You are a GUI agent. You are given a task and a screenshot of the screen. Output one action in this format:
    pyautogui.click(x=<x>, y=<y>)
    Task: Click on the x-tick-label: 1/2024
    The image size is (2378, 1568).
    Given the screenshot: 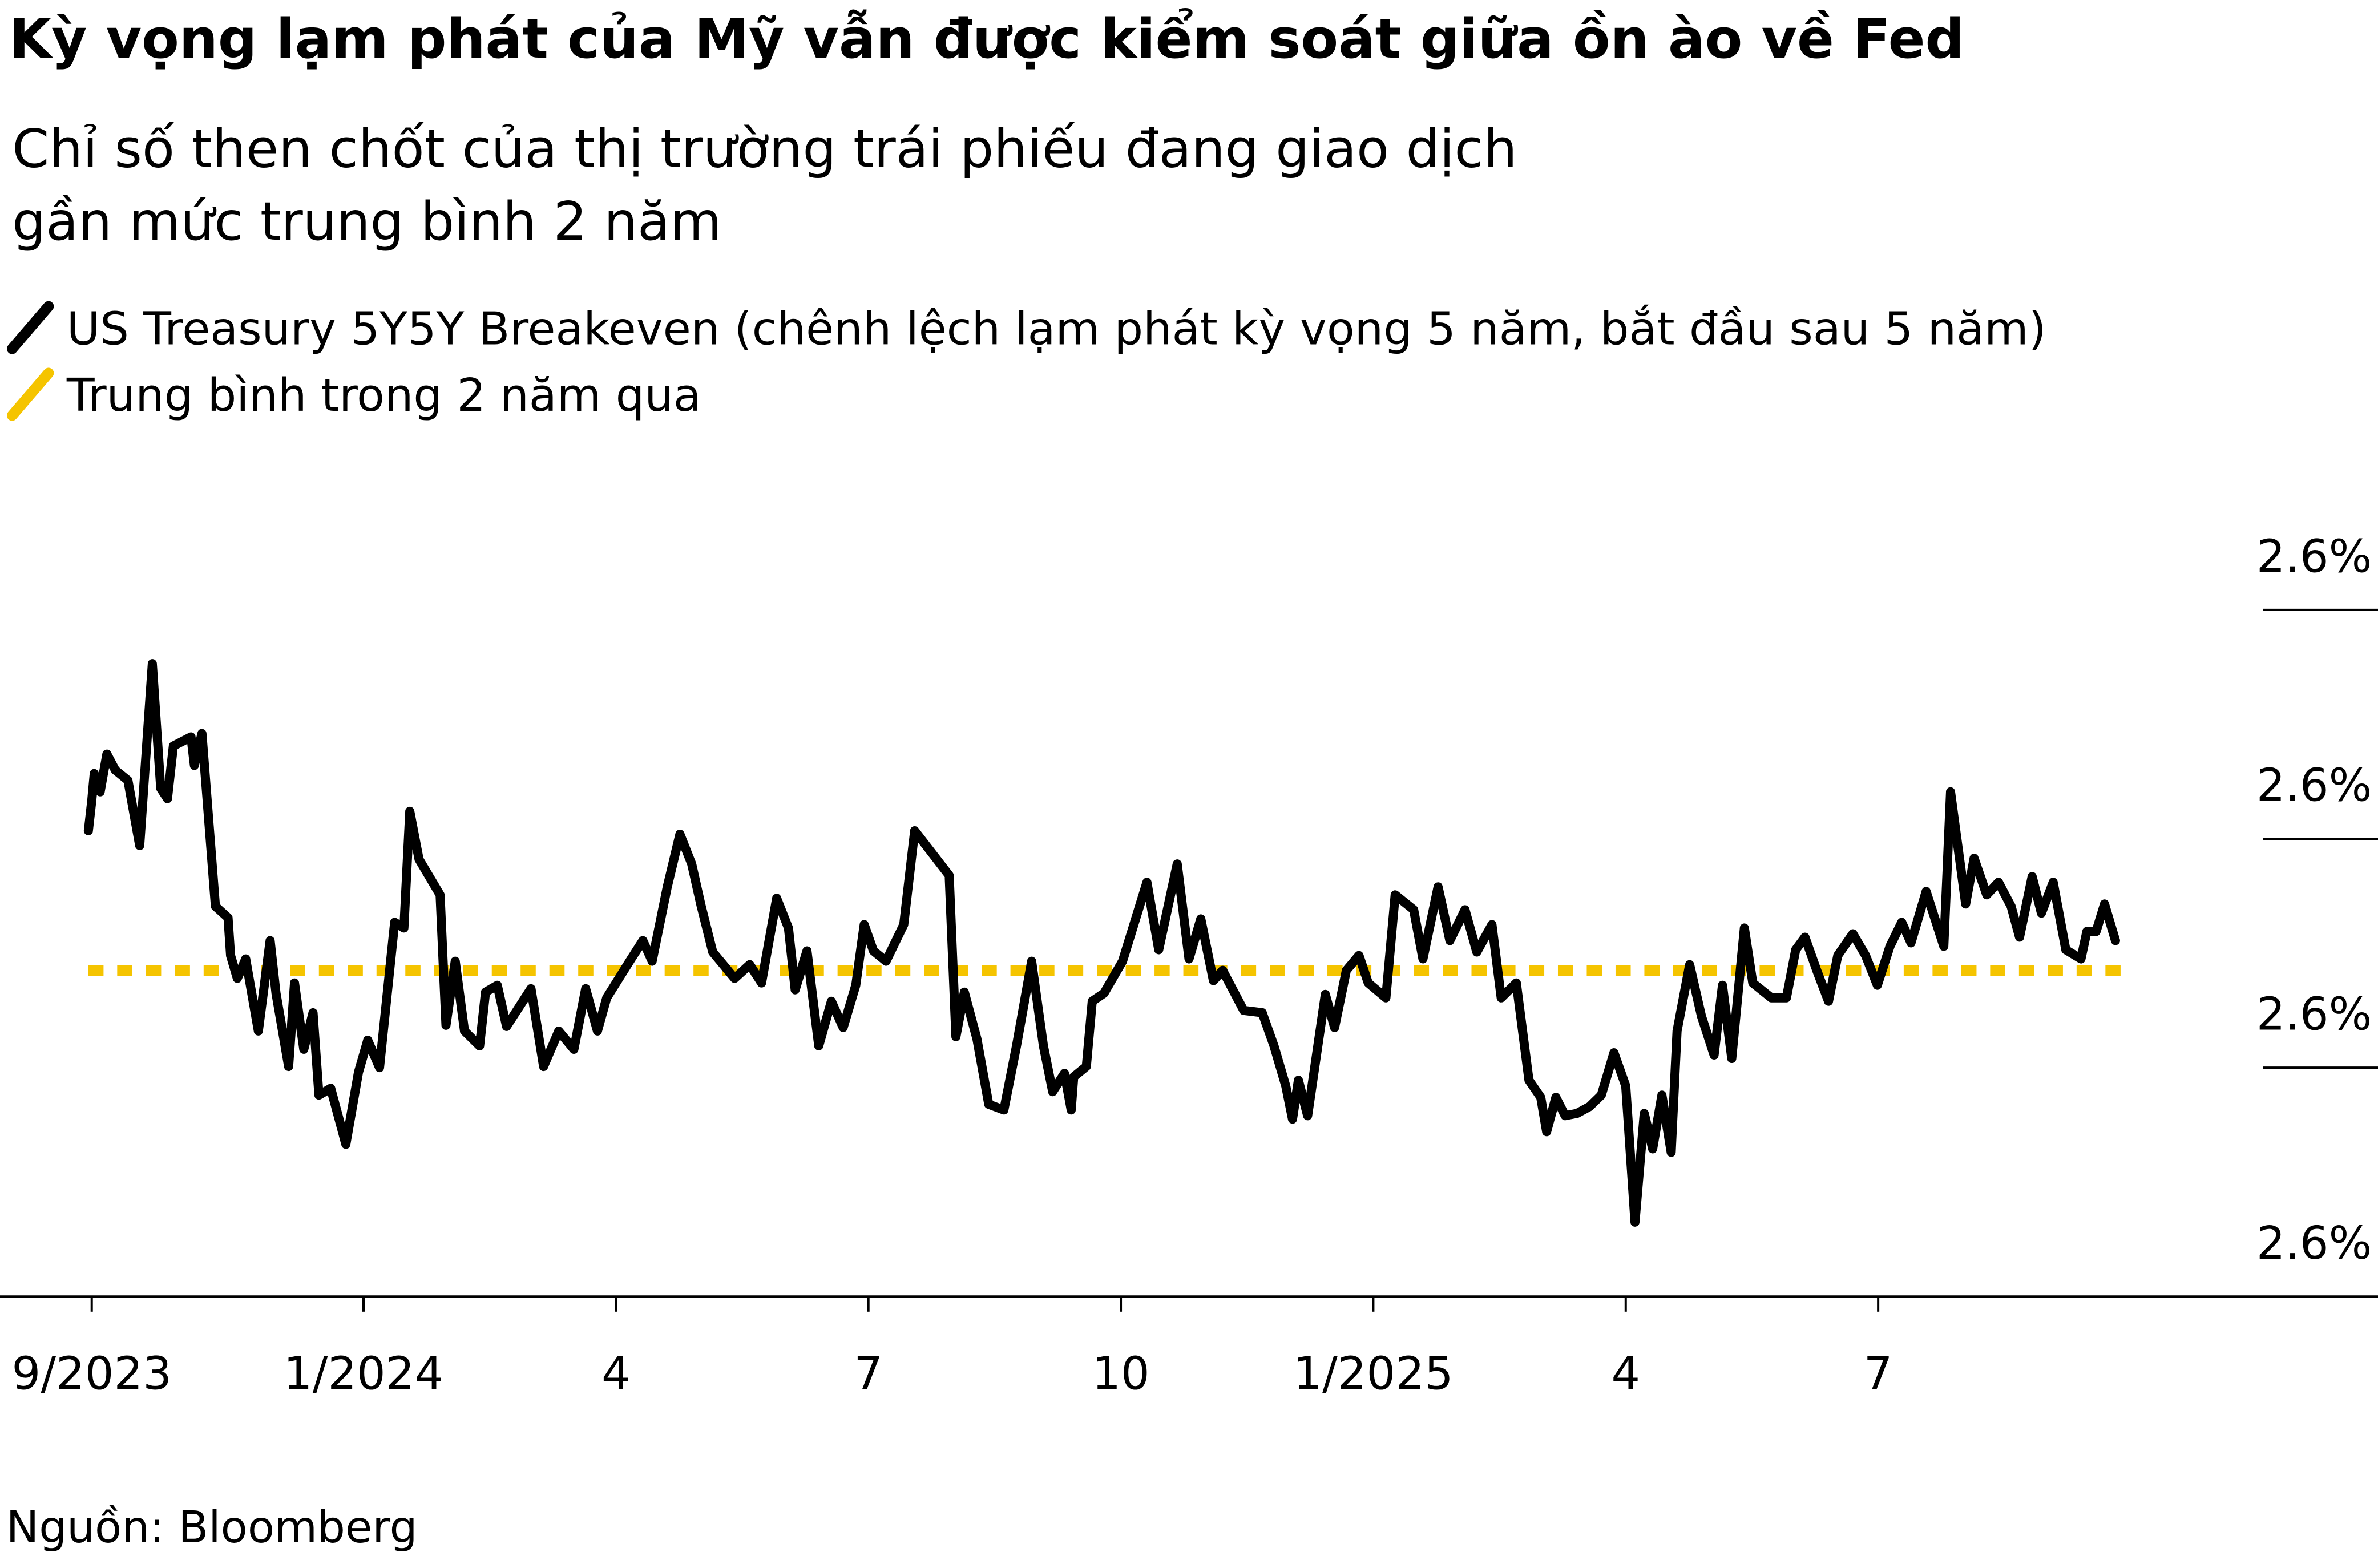 What is the action you would take?
    pyautogui.click(x=363, y=1373)
    